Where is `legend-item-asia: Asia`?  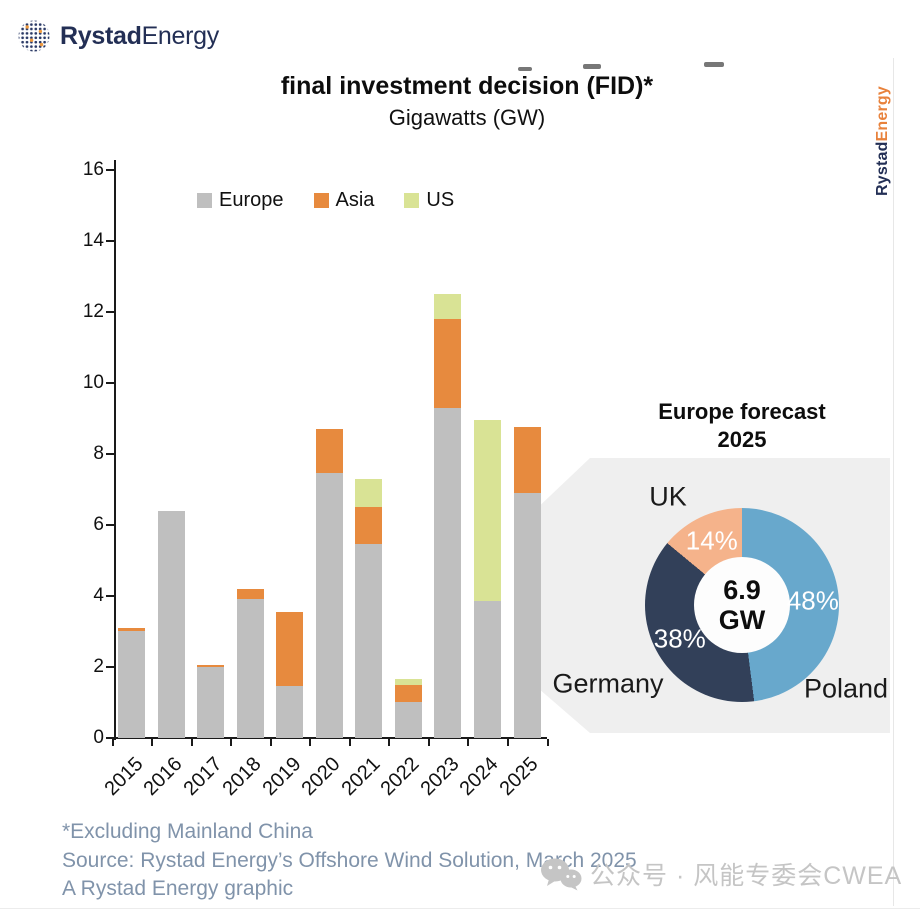
legend-item-asia: Asia is located at coordinates (344, 200).